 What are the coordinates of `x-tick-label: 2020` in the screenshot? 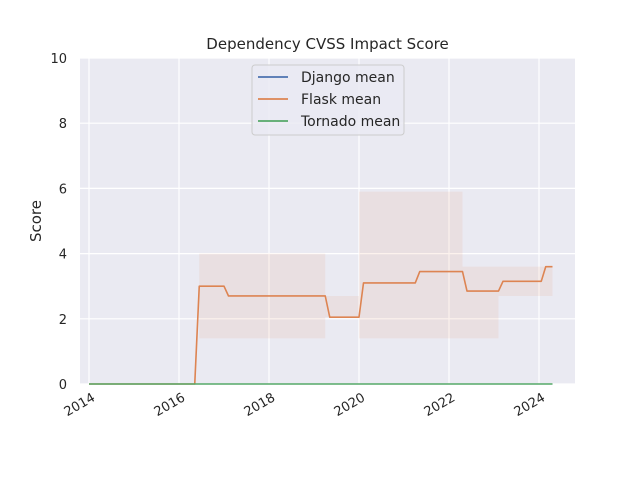 It's located at (350, 405).